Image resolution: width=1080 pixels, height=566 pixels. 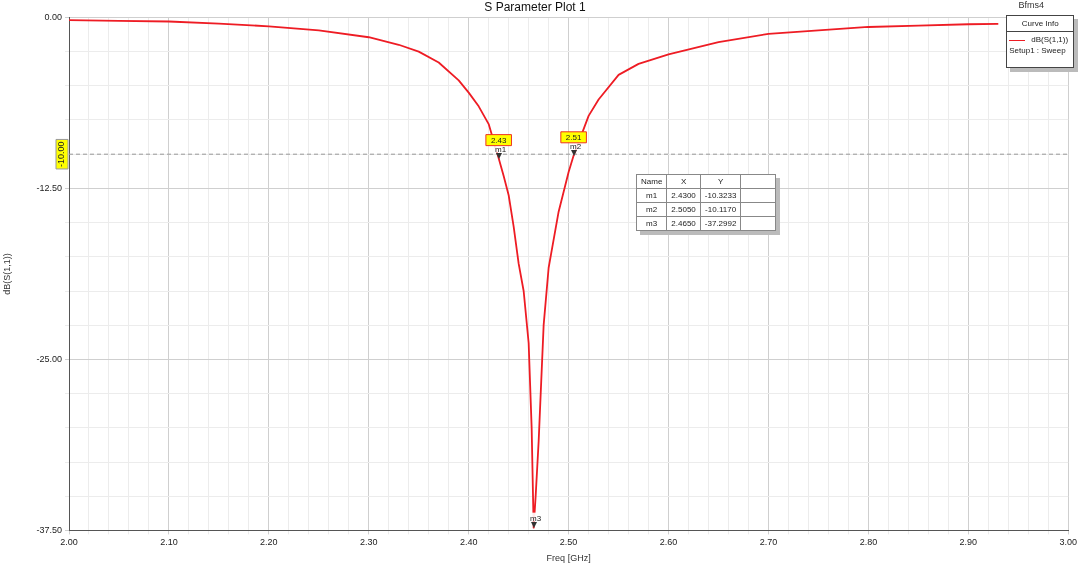 I want to click on annotation: 2.4650, so click(x=683, y=223).